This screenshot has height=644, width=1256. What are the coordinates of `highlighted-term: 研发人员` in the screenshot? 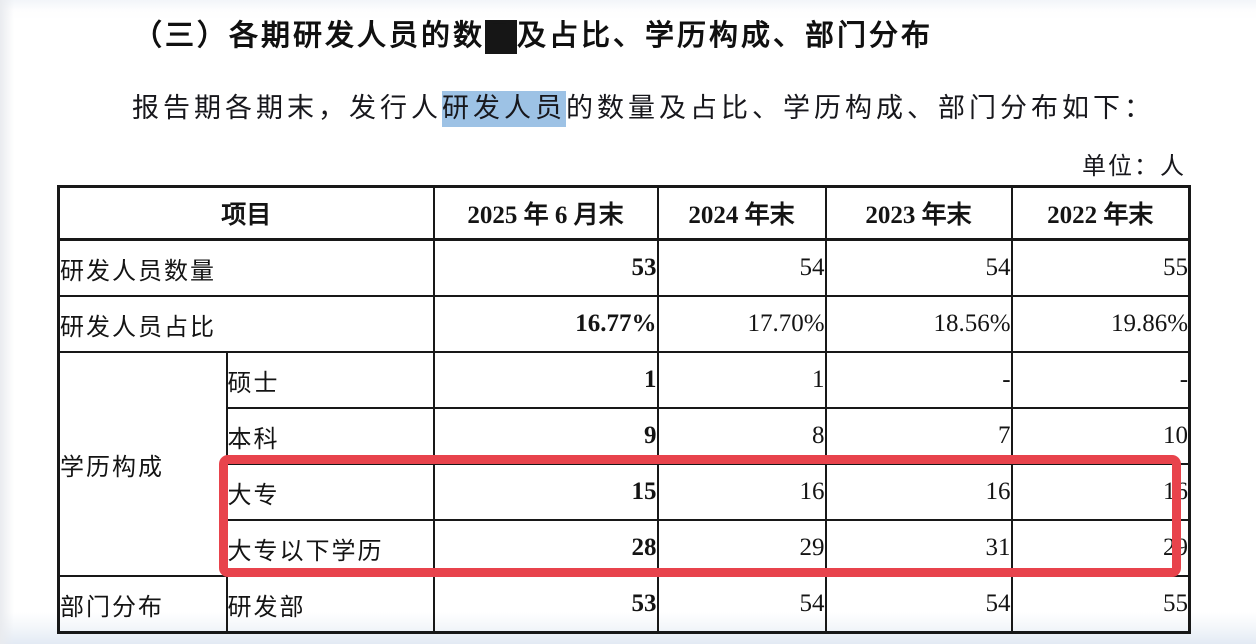 It's located at (504, 109).